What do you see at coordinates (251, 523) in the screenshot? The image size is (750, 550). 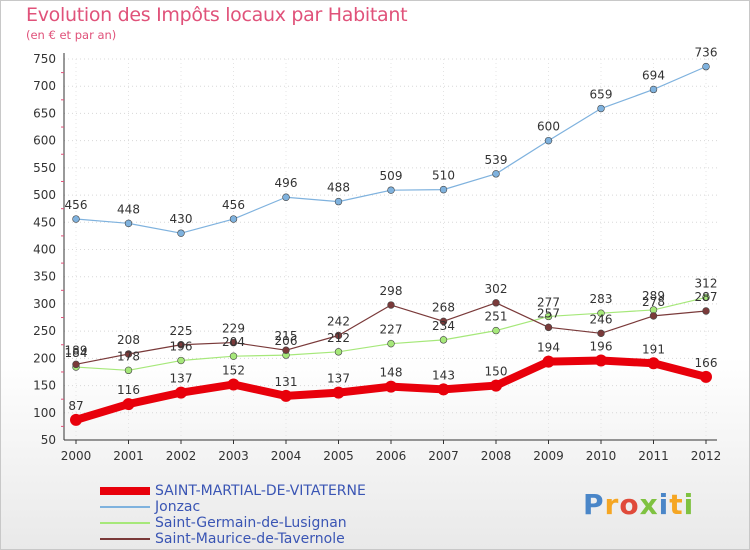 I see `legend-label: Saint-Germain-de-Lusignan` at bounding box center [251, 523].